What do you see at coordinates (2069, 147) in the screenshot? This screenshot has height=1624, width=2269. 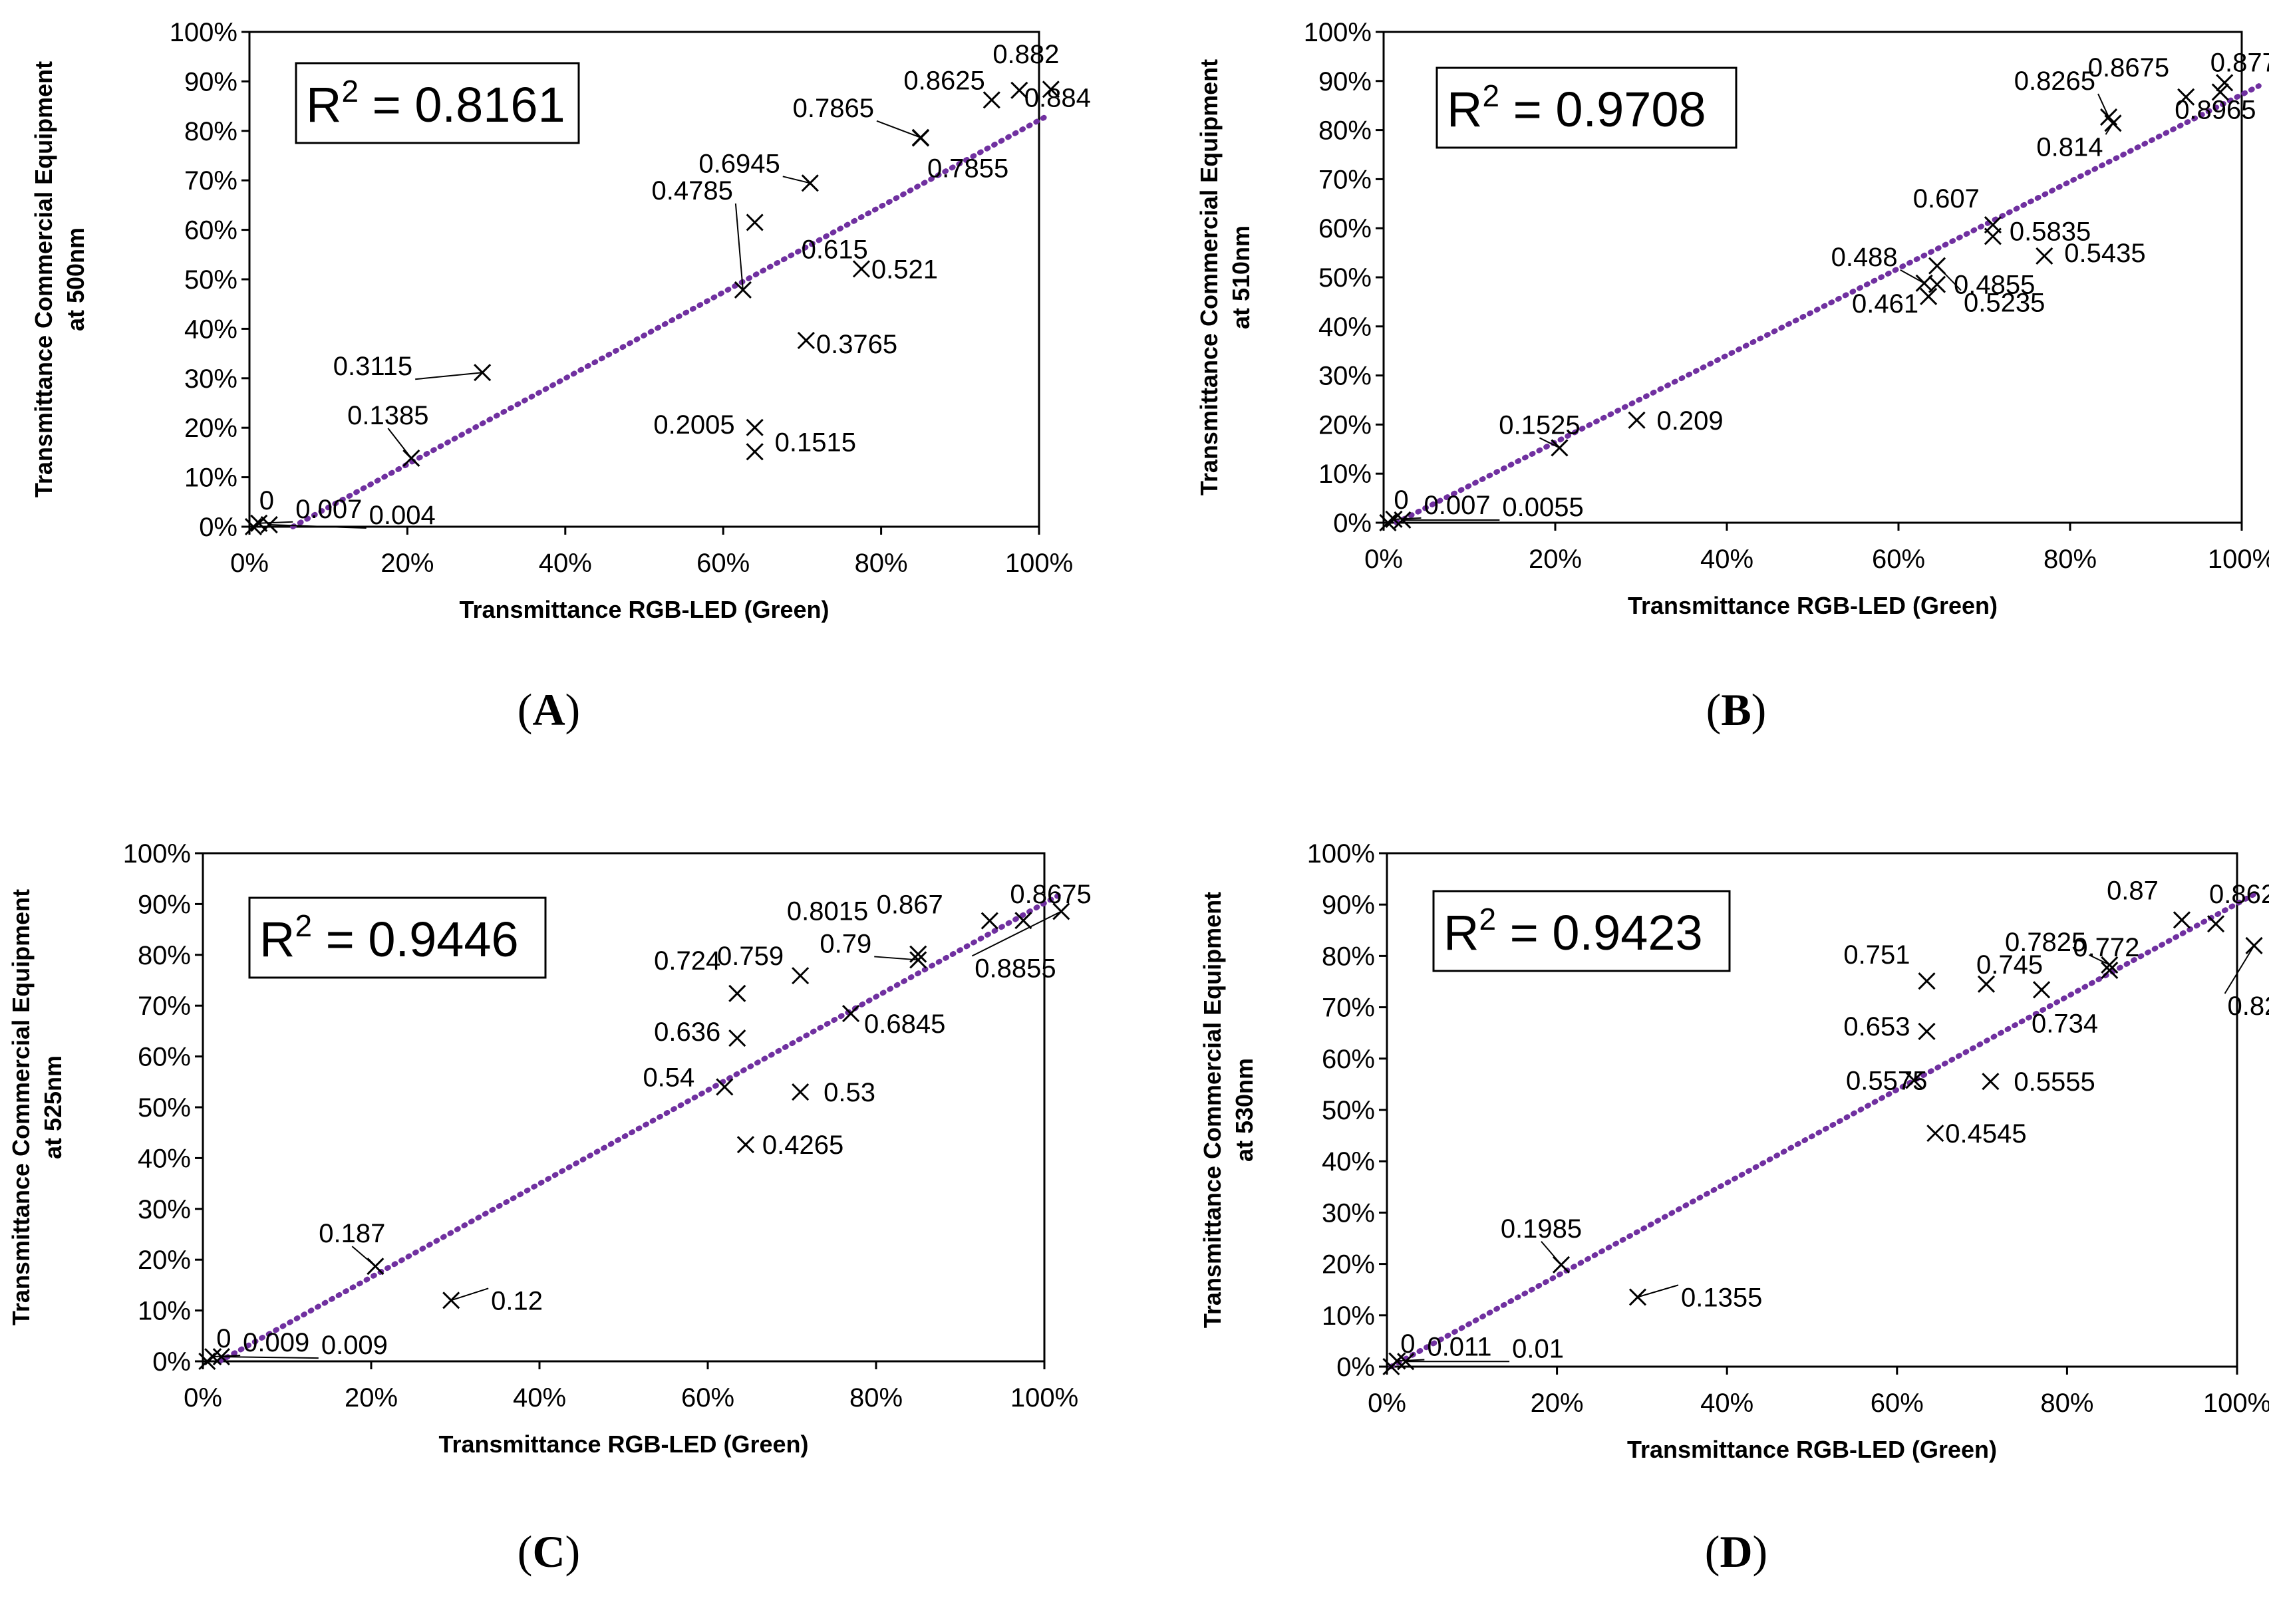 I see `data-label: 0.814` at bounding box center [2069, 147].